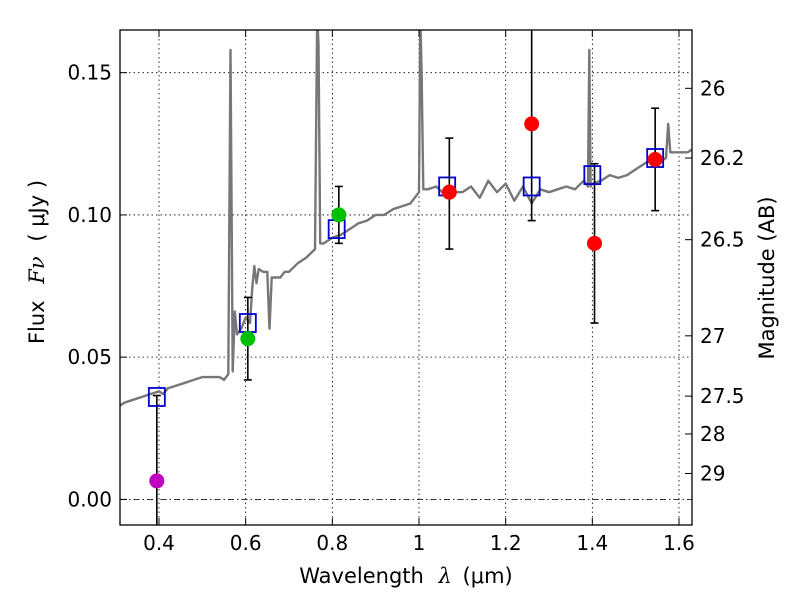 This screenshot has height=600, width=800. I want to click on mag-tick-label: 29, so click(712, 474).